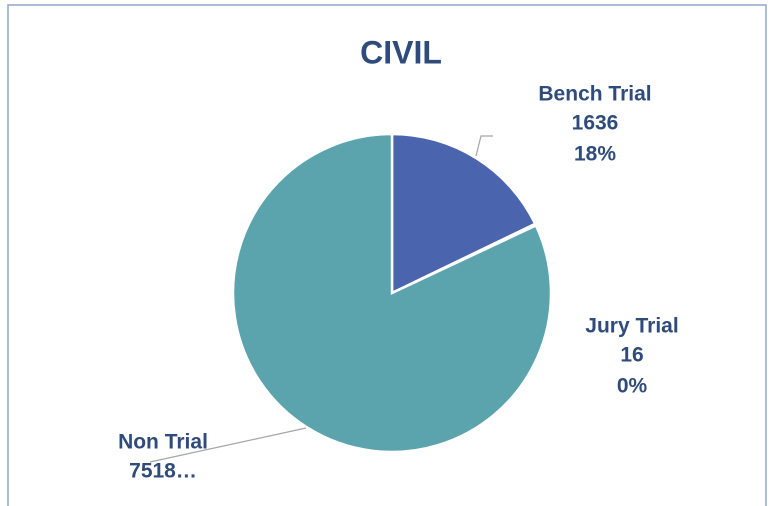 The height and width of the screenshot is (506, 773). I want to click on slice-value: 1636, so click(595, 123).